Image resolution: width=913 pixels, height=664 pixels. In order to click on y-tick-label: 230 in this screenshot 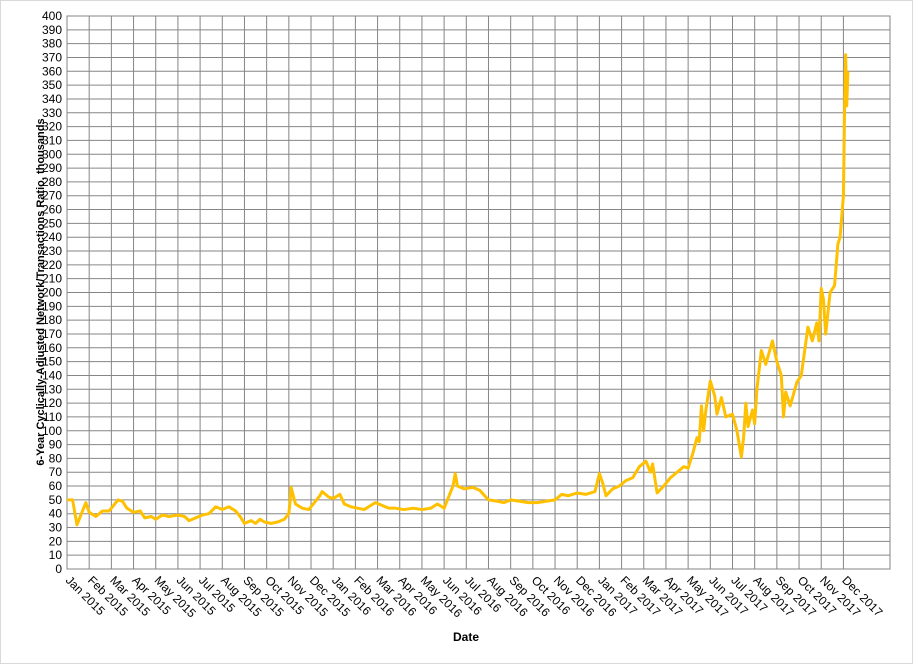, I will do `click(52, 251)`.